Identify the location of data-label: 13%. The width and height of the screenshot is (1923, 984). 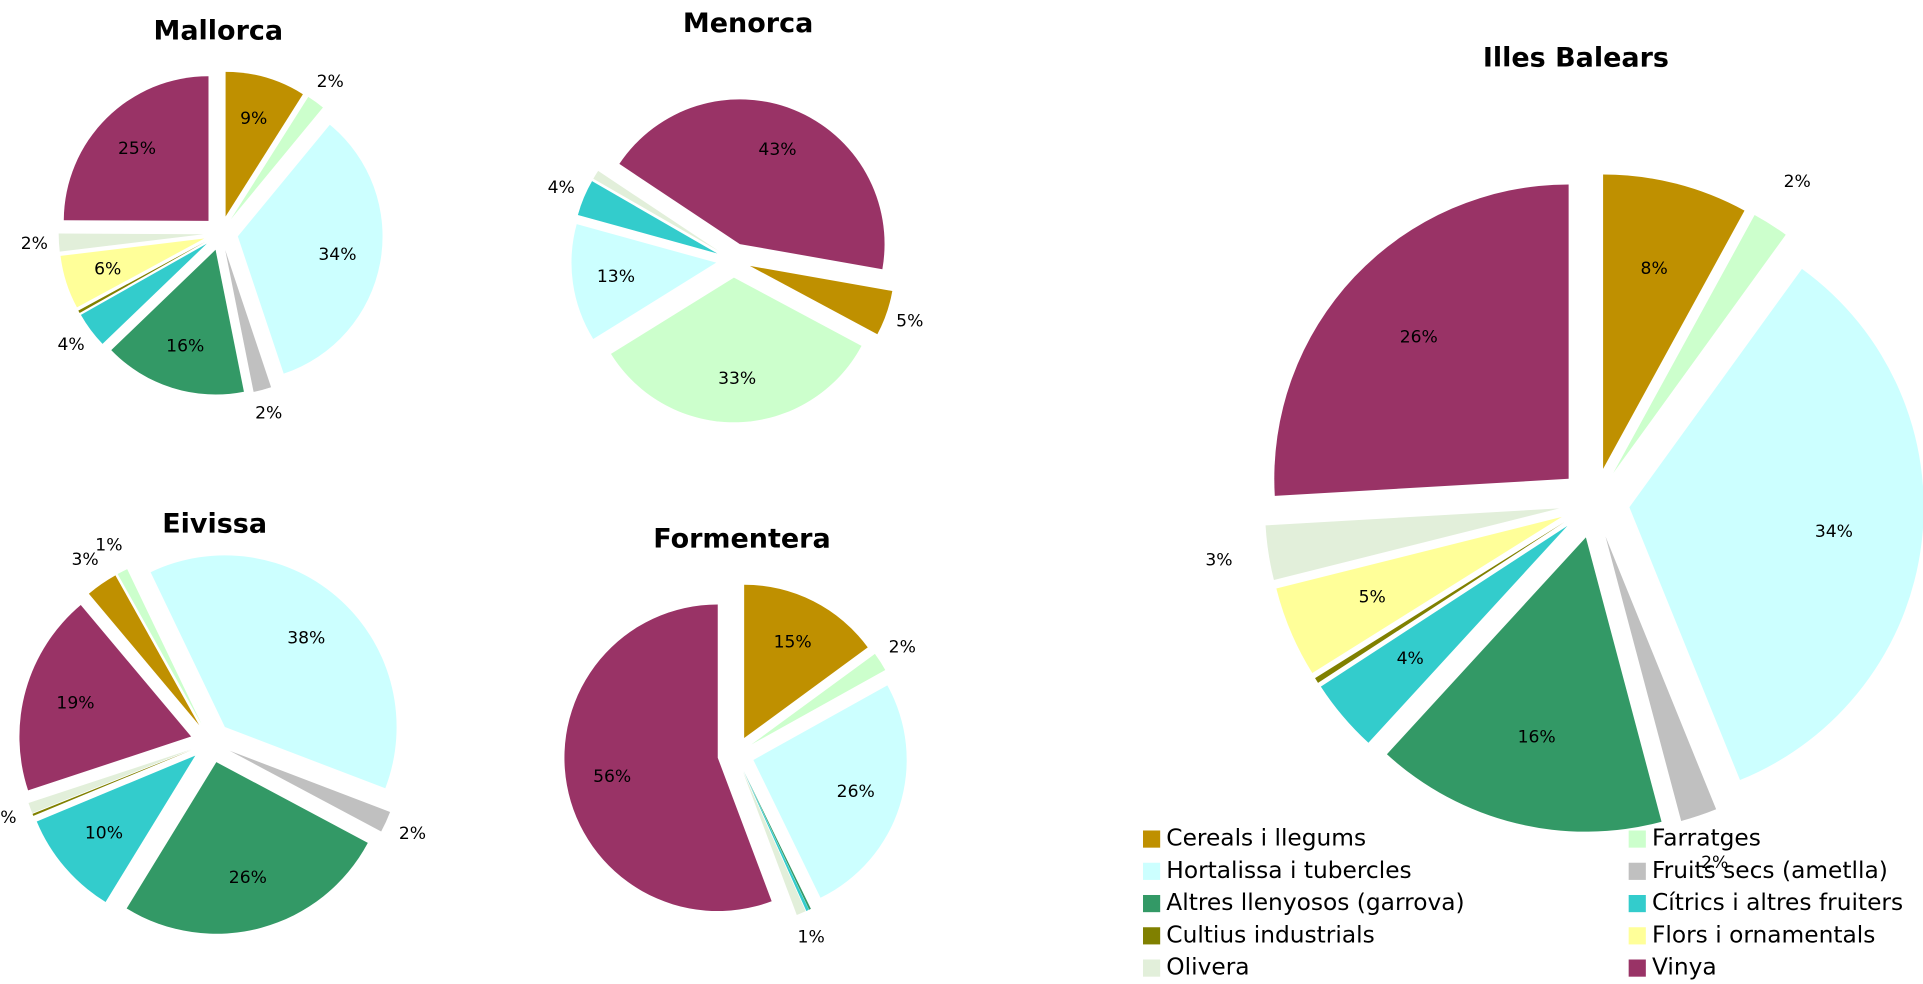
(616, 277).